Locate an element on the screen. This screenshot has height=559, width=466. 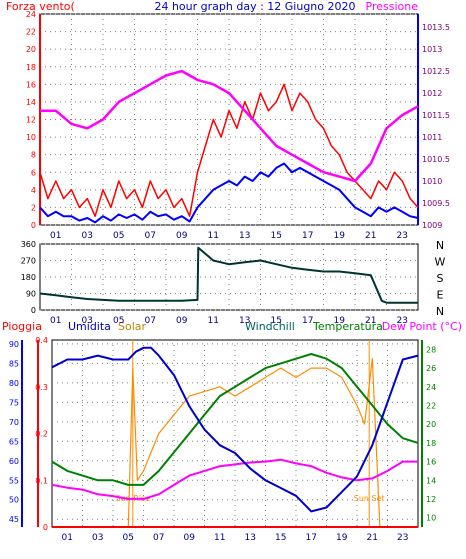
top-x-tick-label: 17 is located at coordinates (307, 236).